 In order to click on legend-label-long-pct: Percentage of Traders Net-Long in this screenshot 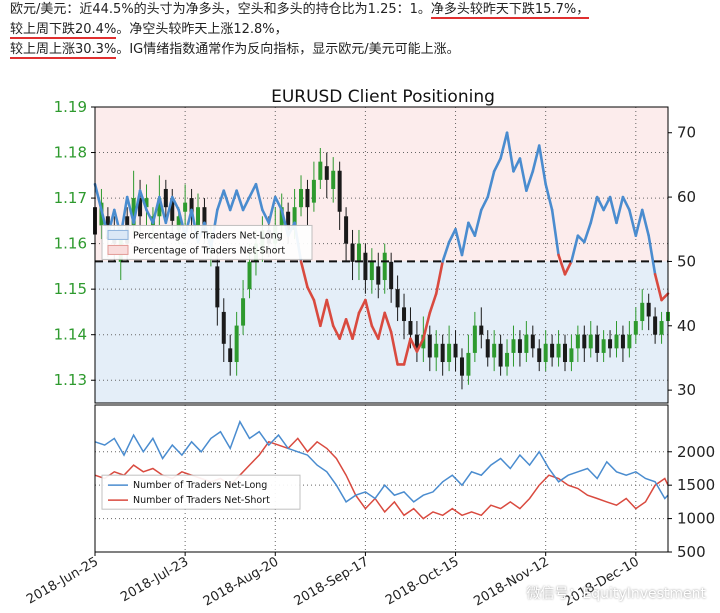, I will do `click(208, 235)`.